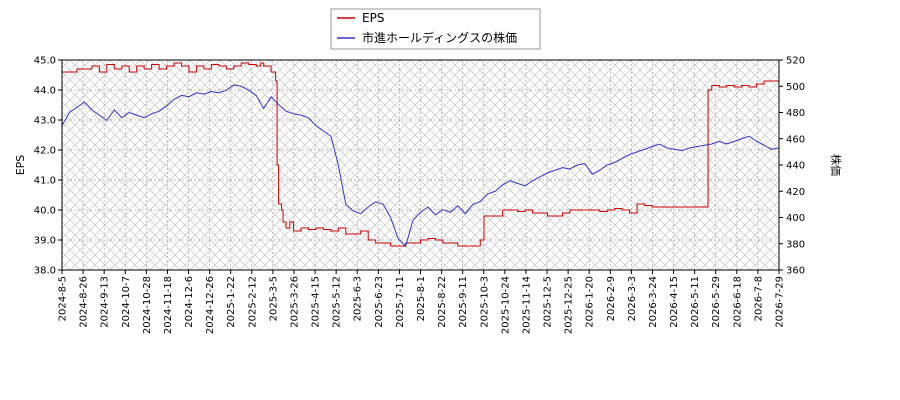 The image size is (900, 400). What do you see at coordinates (379, 302) in the screenshot?
I see `x-tick-label: 2025-6-23` at bounding box center [379, 302].